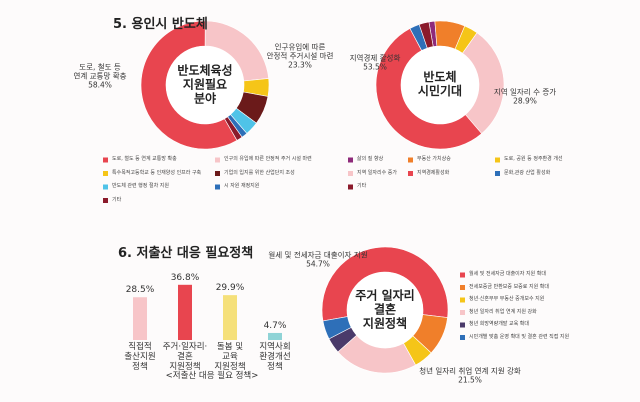  What do you see at coordinates (186, 253) in the screenshot?
I see `section-title: 6. 저출산 대응 필요정책` at bounding box center [186, 253].